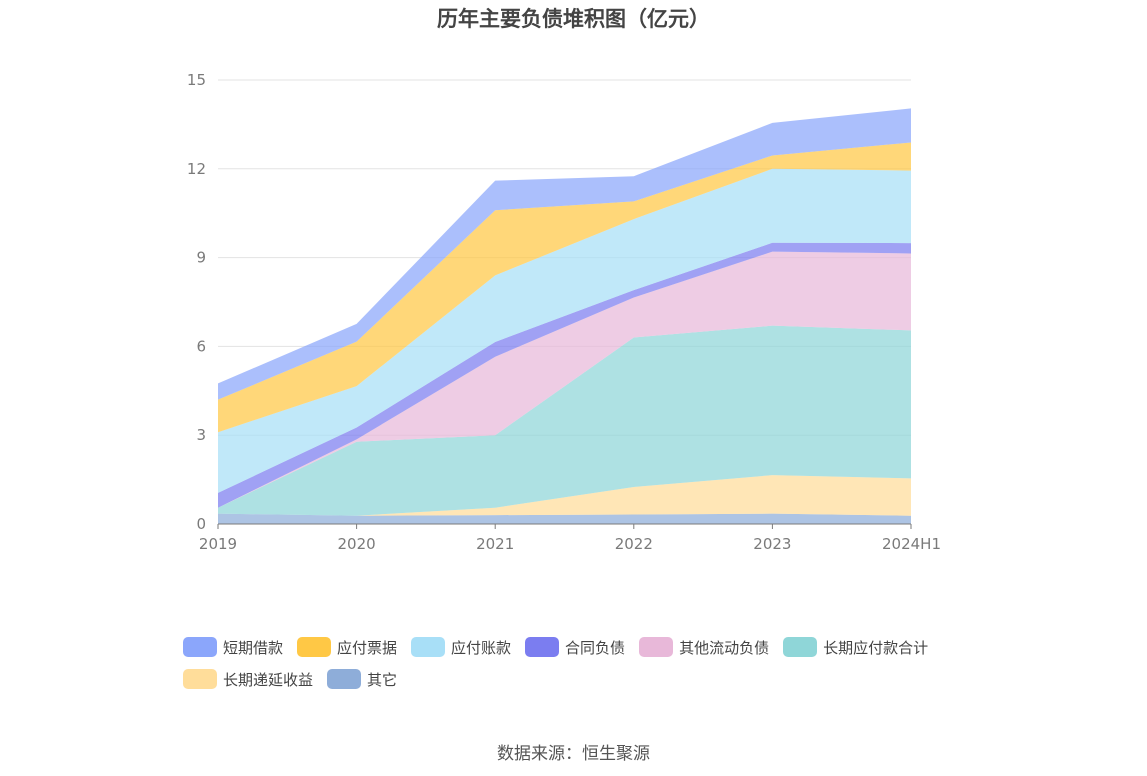 Image resolution: width=1147 pixels, height=776 pixels. What do you see at coordinates (196, 80) in the screenshot?
I see `y-tick-label: 15` at bounding box center [196, 80].